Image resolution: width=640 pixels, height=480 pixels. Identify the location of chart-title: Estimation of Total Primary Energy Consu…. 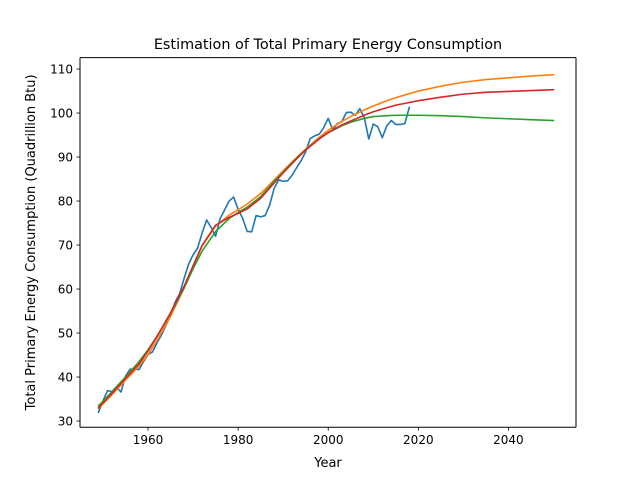
(328, 45).